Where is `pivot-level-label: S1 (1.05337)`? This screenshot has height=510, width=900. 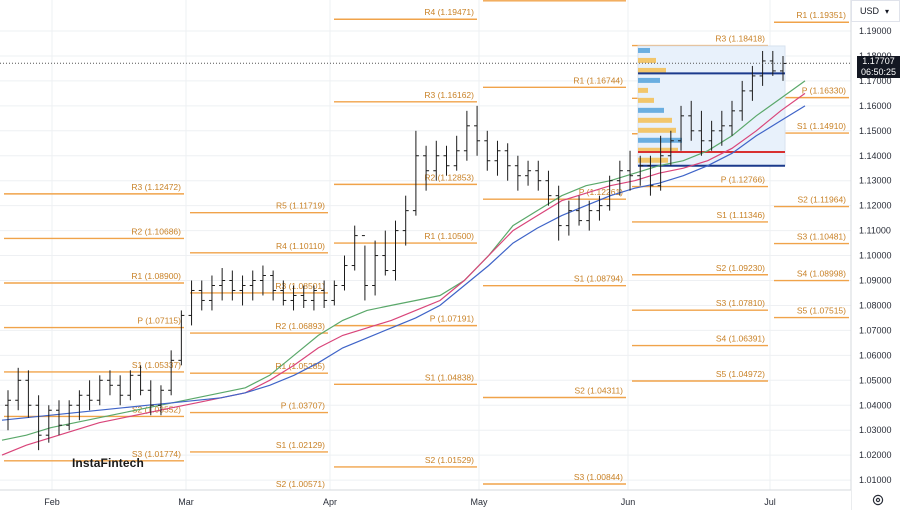 pivot-level-label: S1 (1.05337) is located at coordinates (156, 365).